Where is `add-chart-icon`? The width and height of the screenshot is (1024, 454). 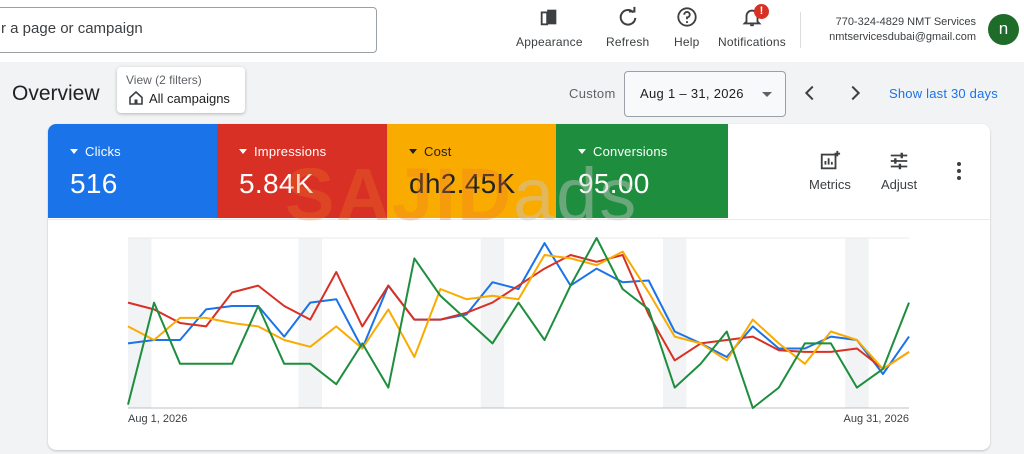 add-chart-icon is located at coordinates (830, 160).